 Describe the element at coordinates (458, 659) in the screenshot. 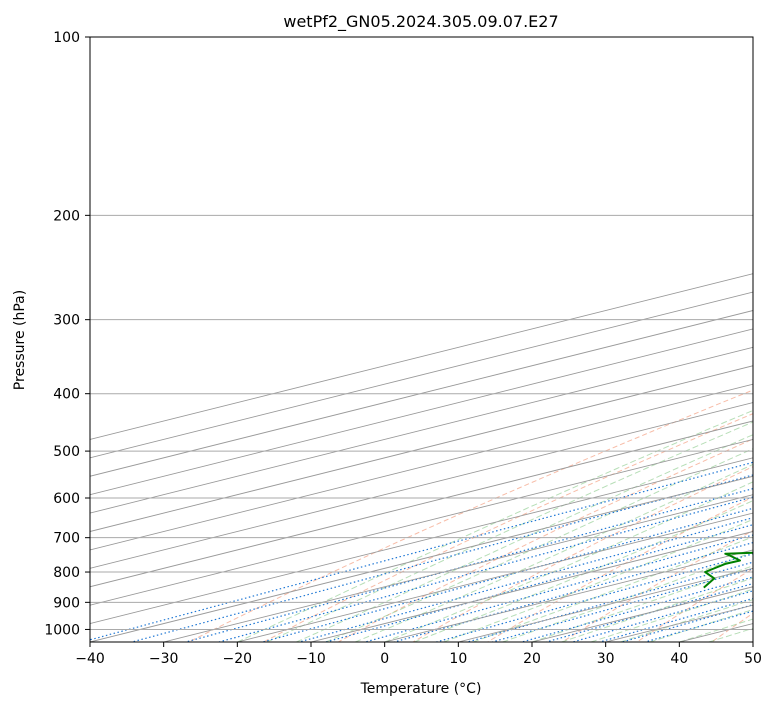

I see `x-tick-label: 10` at that location.